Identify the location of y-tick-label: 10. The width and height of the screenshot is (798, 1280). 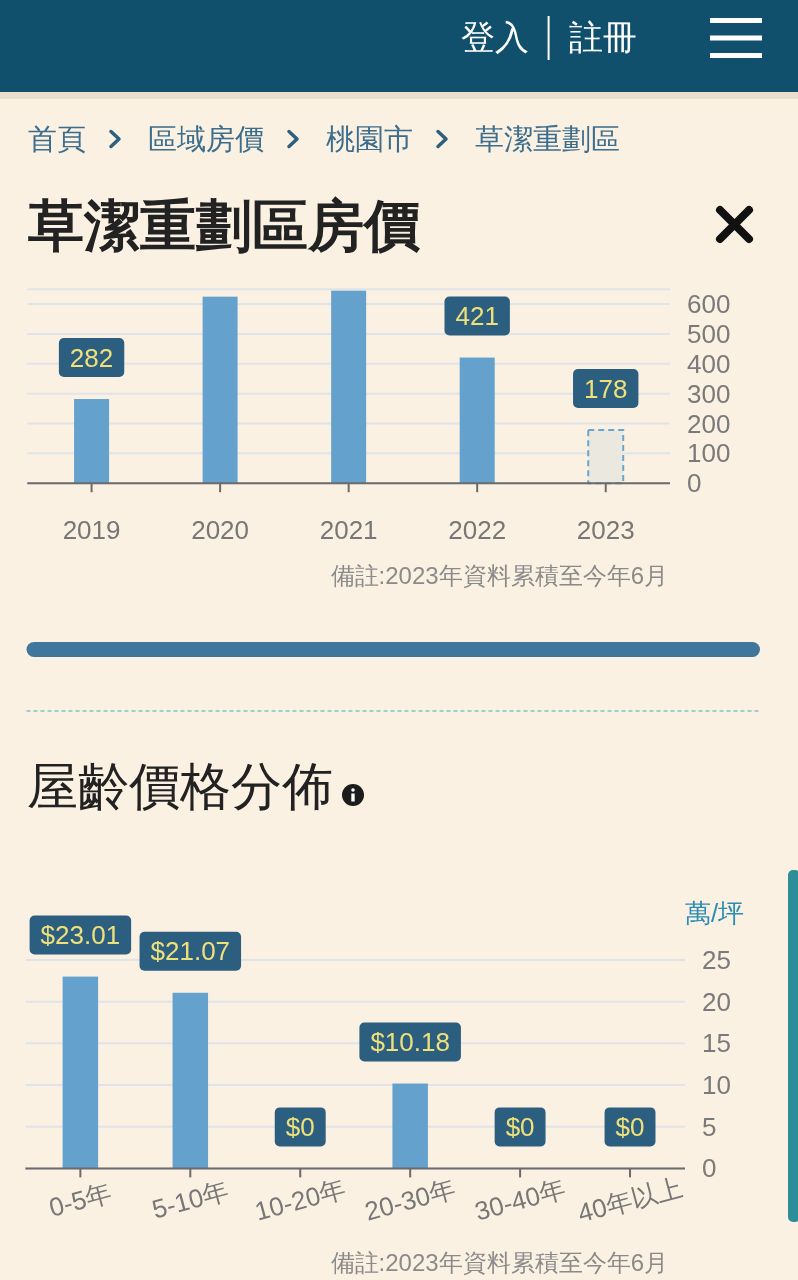
(716, 1085).